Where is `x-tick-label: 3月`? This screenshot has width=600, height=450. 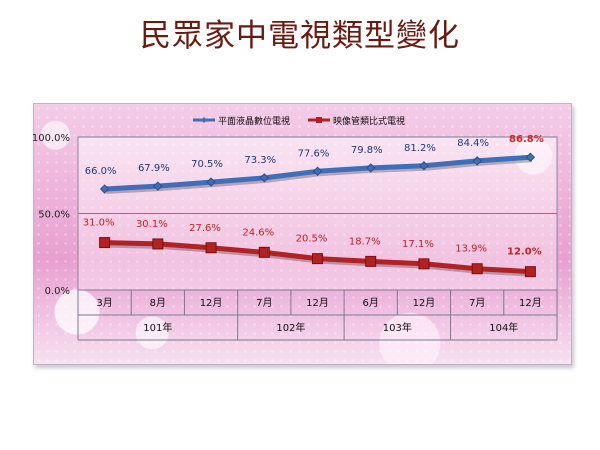 x-tick-label: 3月 is located at coordinates (104, 303).